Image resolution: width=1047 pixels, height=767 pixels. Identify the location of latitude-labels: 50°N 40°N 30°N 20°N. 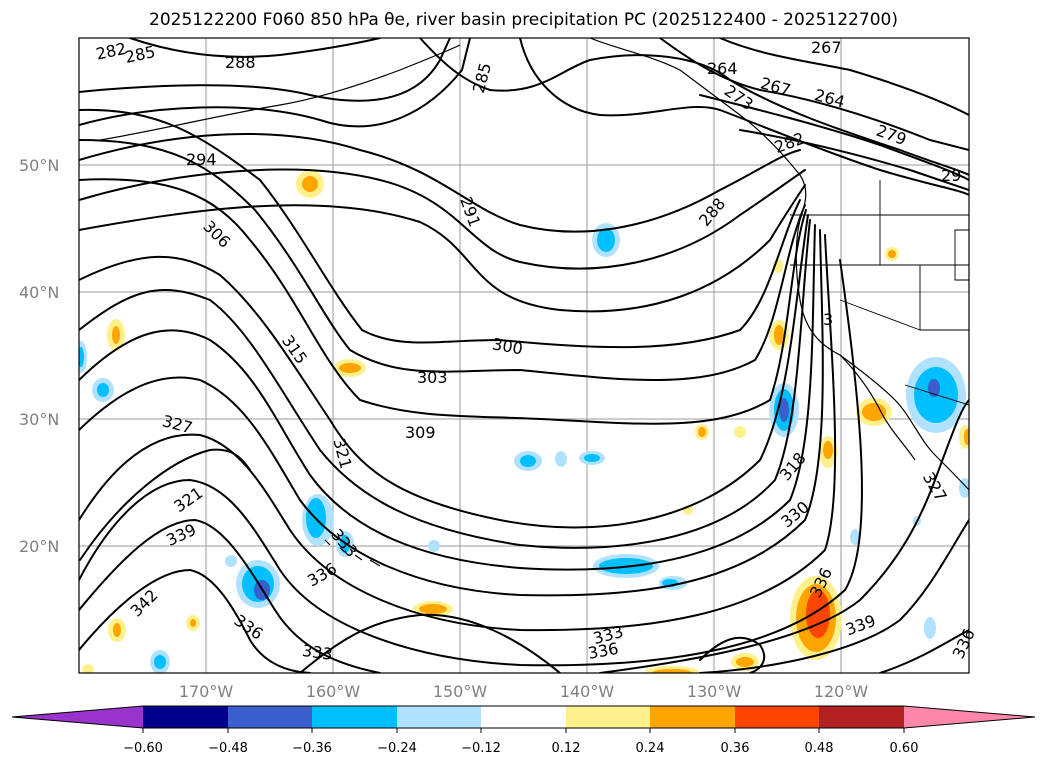
(39, 356).